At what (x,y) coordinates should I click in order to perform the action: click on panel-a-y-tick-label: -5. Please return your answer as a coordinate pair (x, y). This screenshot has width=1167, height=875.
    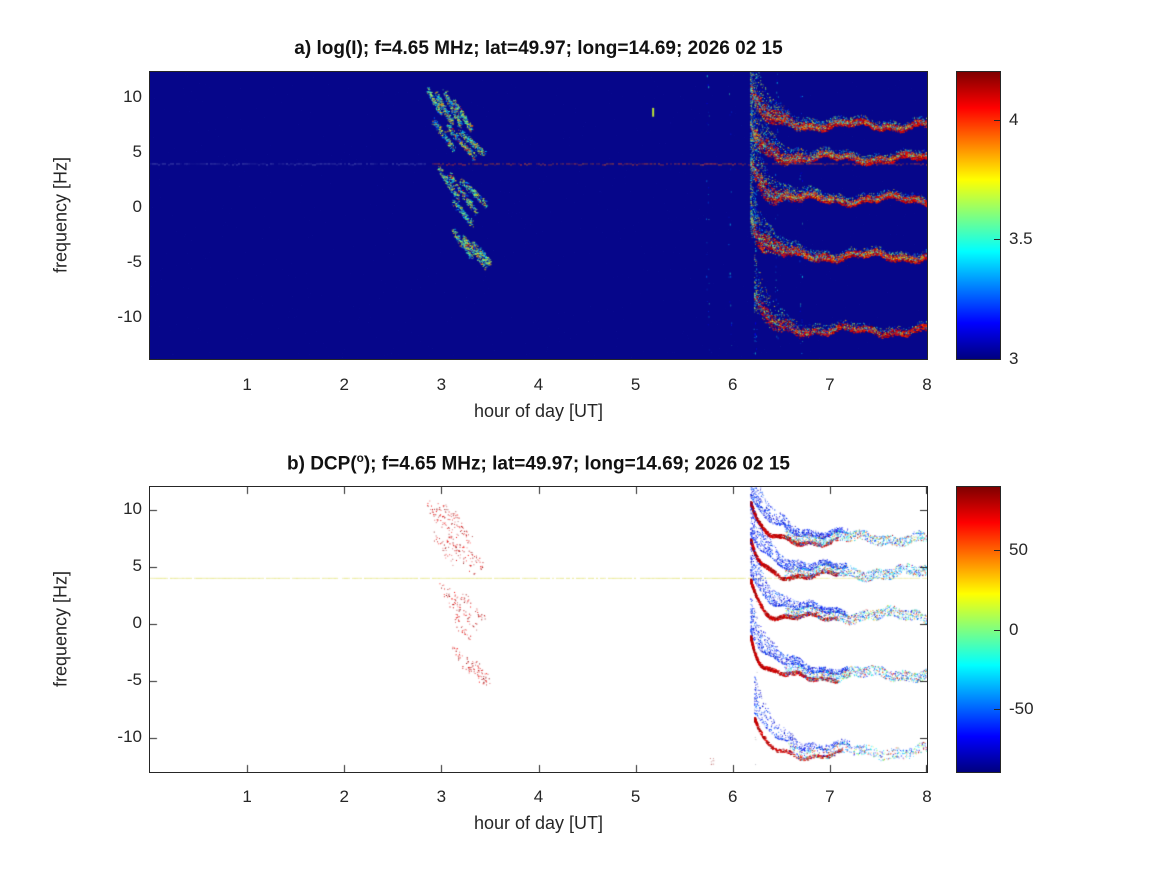
    Looking at the image, I should click on (134, 261).